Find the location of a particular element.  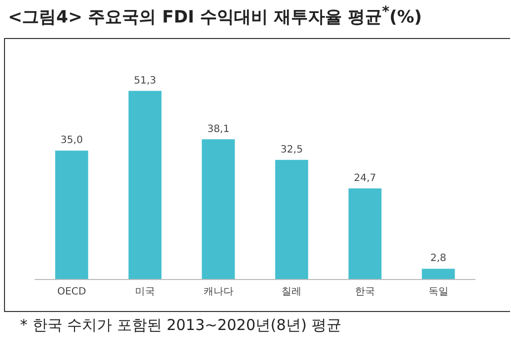

x-tick-label: OECD is located at coordinates (71, 292).